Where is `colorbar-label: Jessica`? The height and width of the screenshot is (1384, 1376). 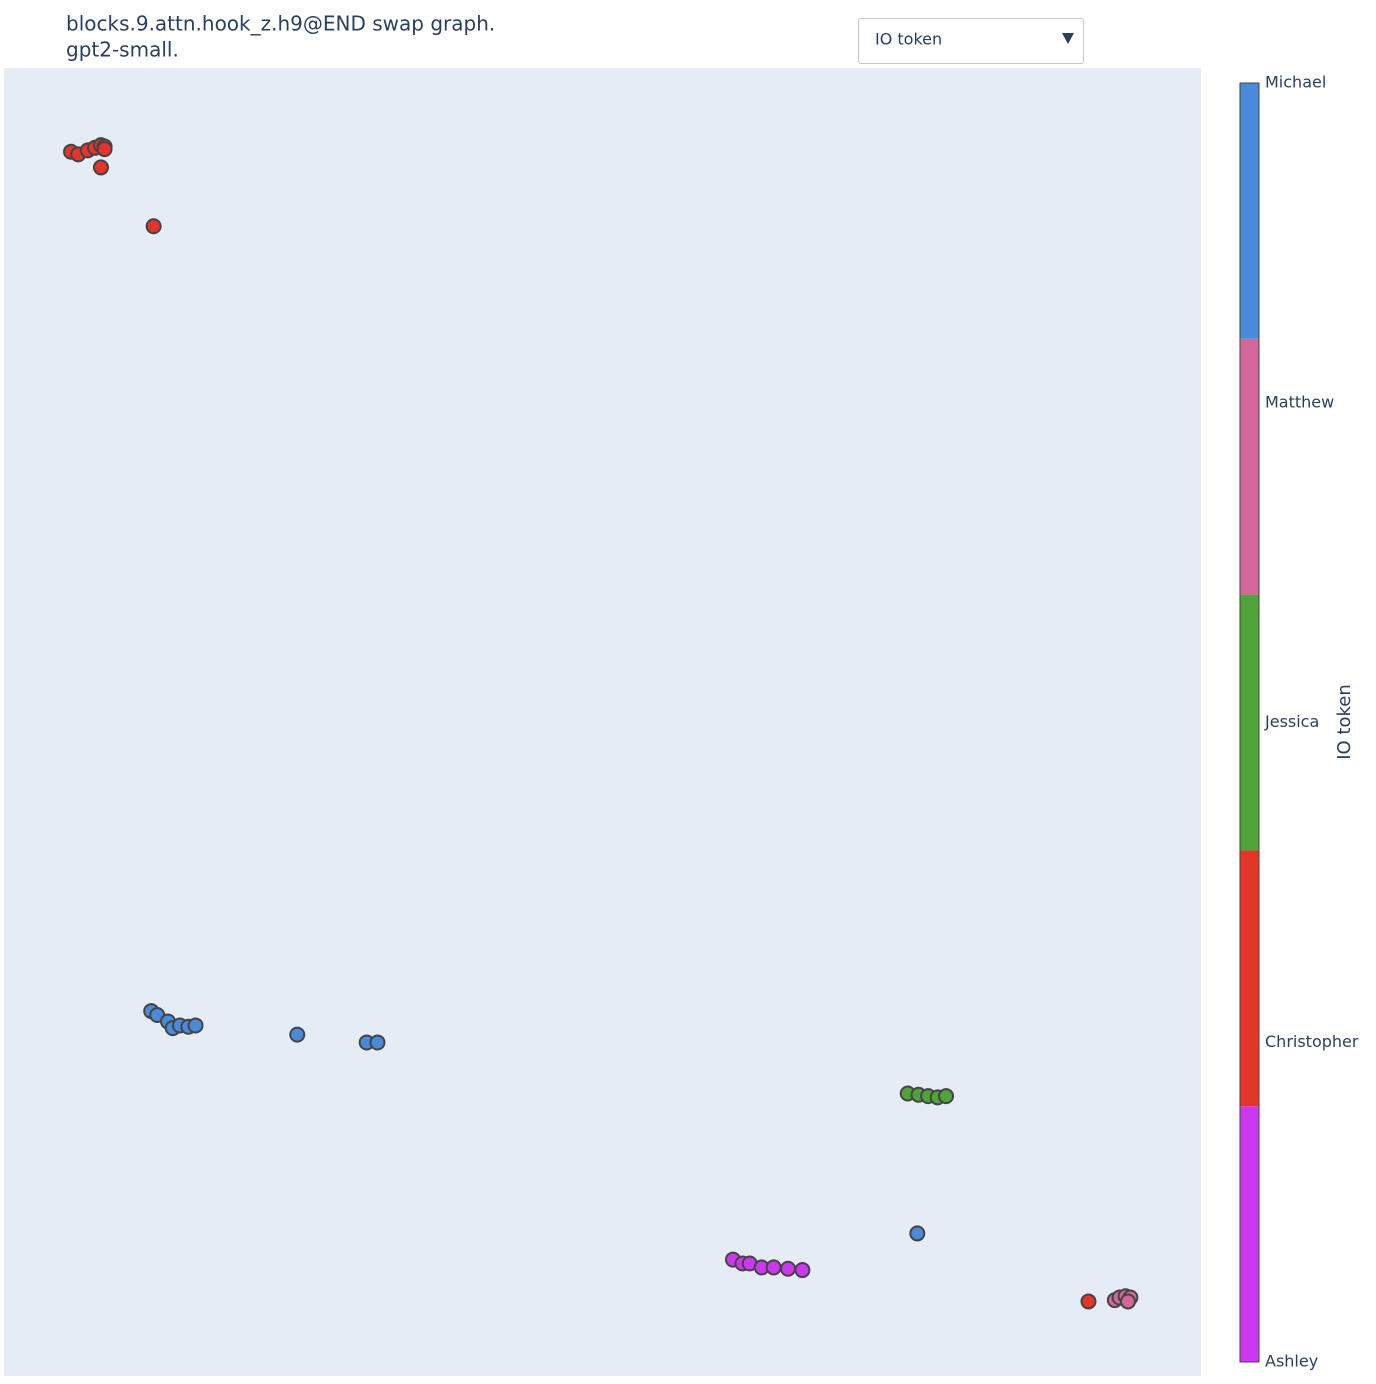 colorbar-label: Jessica is located at coordinates (1291, 721).